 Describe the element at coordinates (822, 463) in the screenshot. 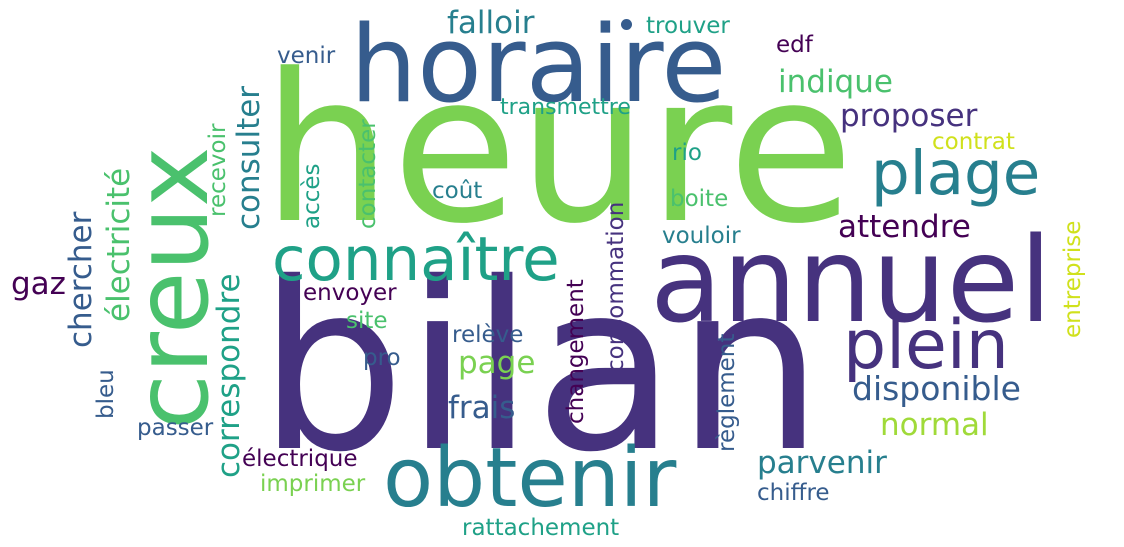

I see `word-parvenir: parvenir` at that location.